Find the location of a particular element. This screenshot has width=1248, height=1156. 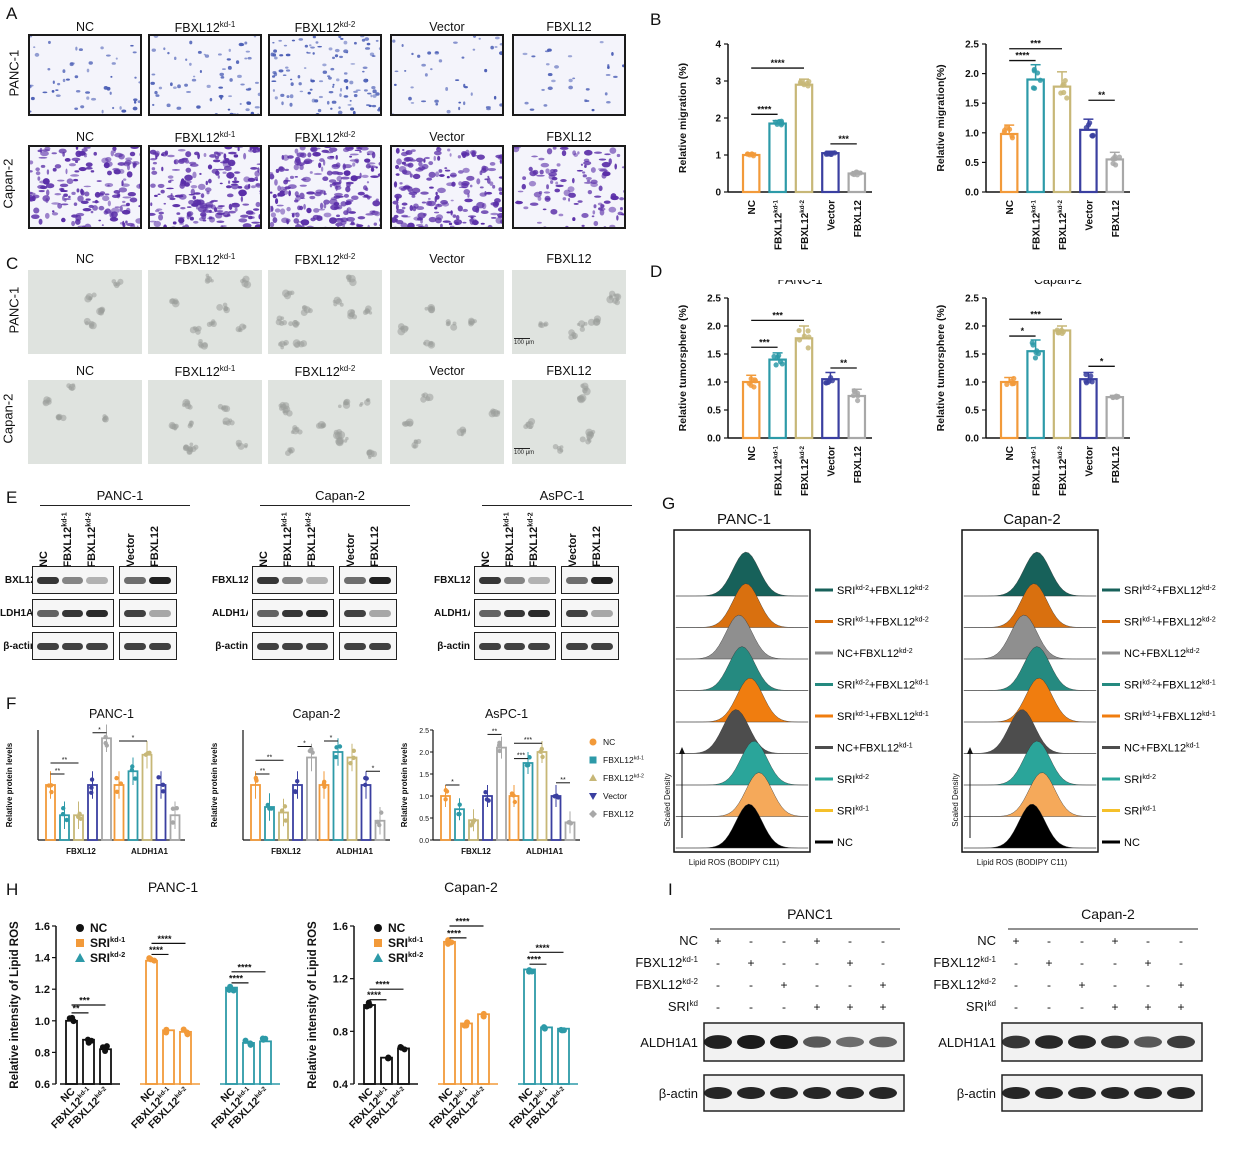

legend-marker is located at coordinates (378, 957).